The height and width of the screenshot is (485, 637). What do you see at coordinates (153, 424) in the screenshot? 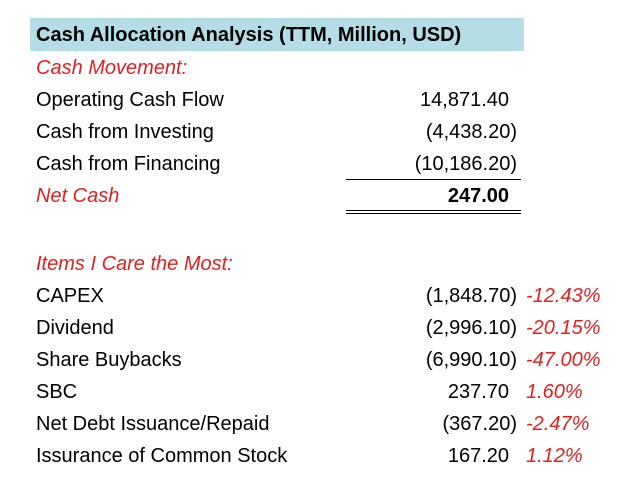
I see `row-label: Net Debt Issuance/Repaid` at bounding box center [153, 424].